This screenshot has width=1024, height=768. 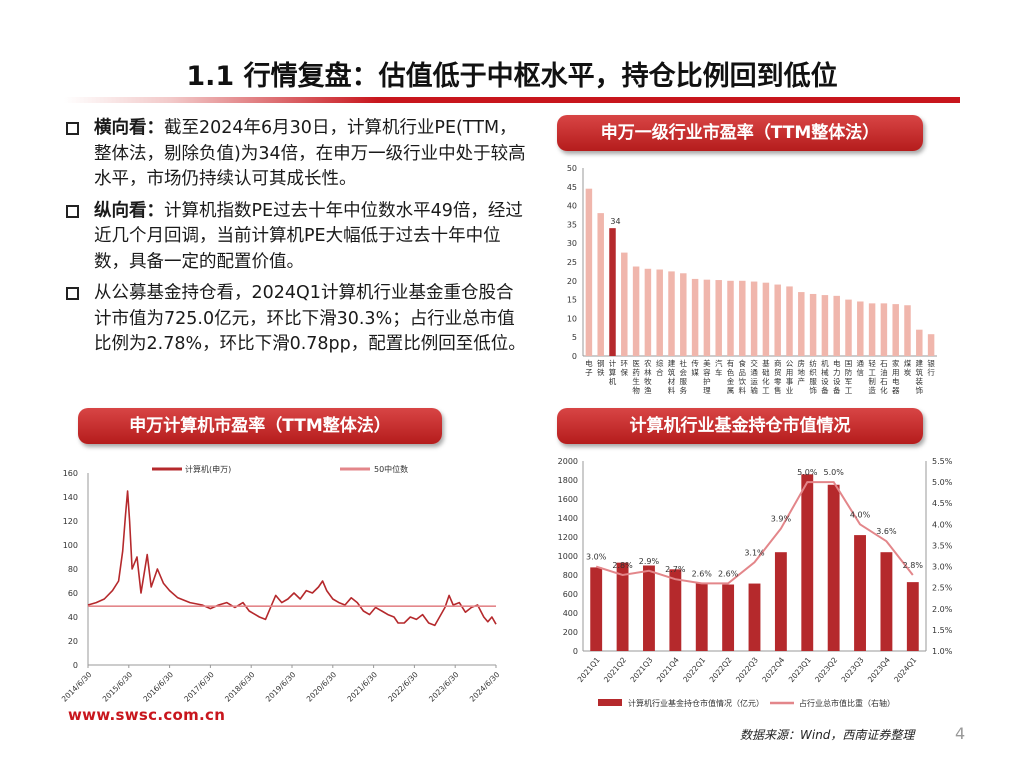 I want to click on x-tick-label: 2021Q1, so click(x=589, y=669).